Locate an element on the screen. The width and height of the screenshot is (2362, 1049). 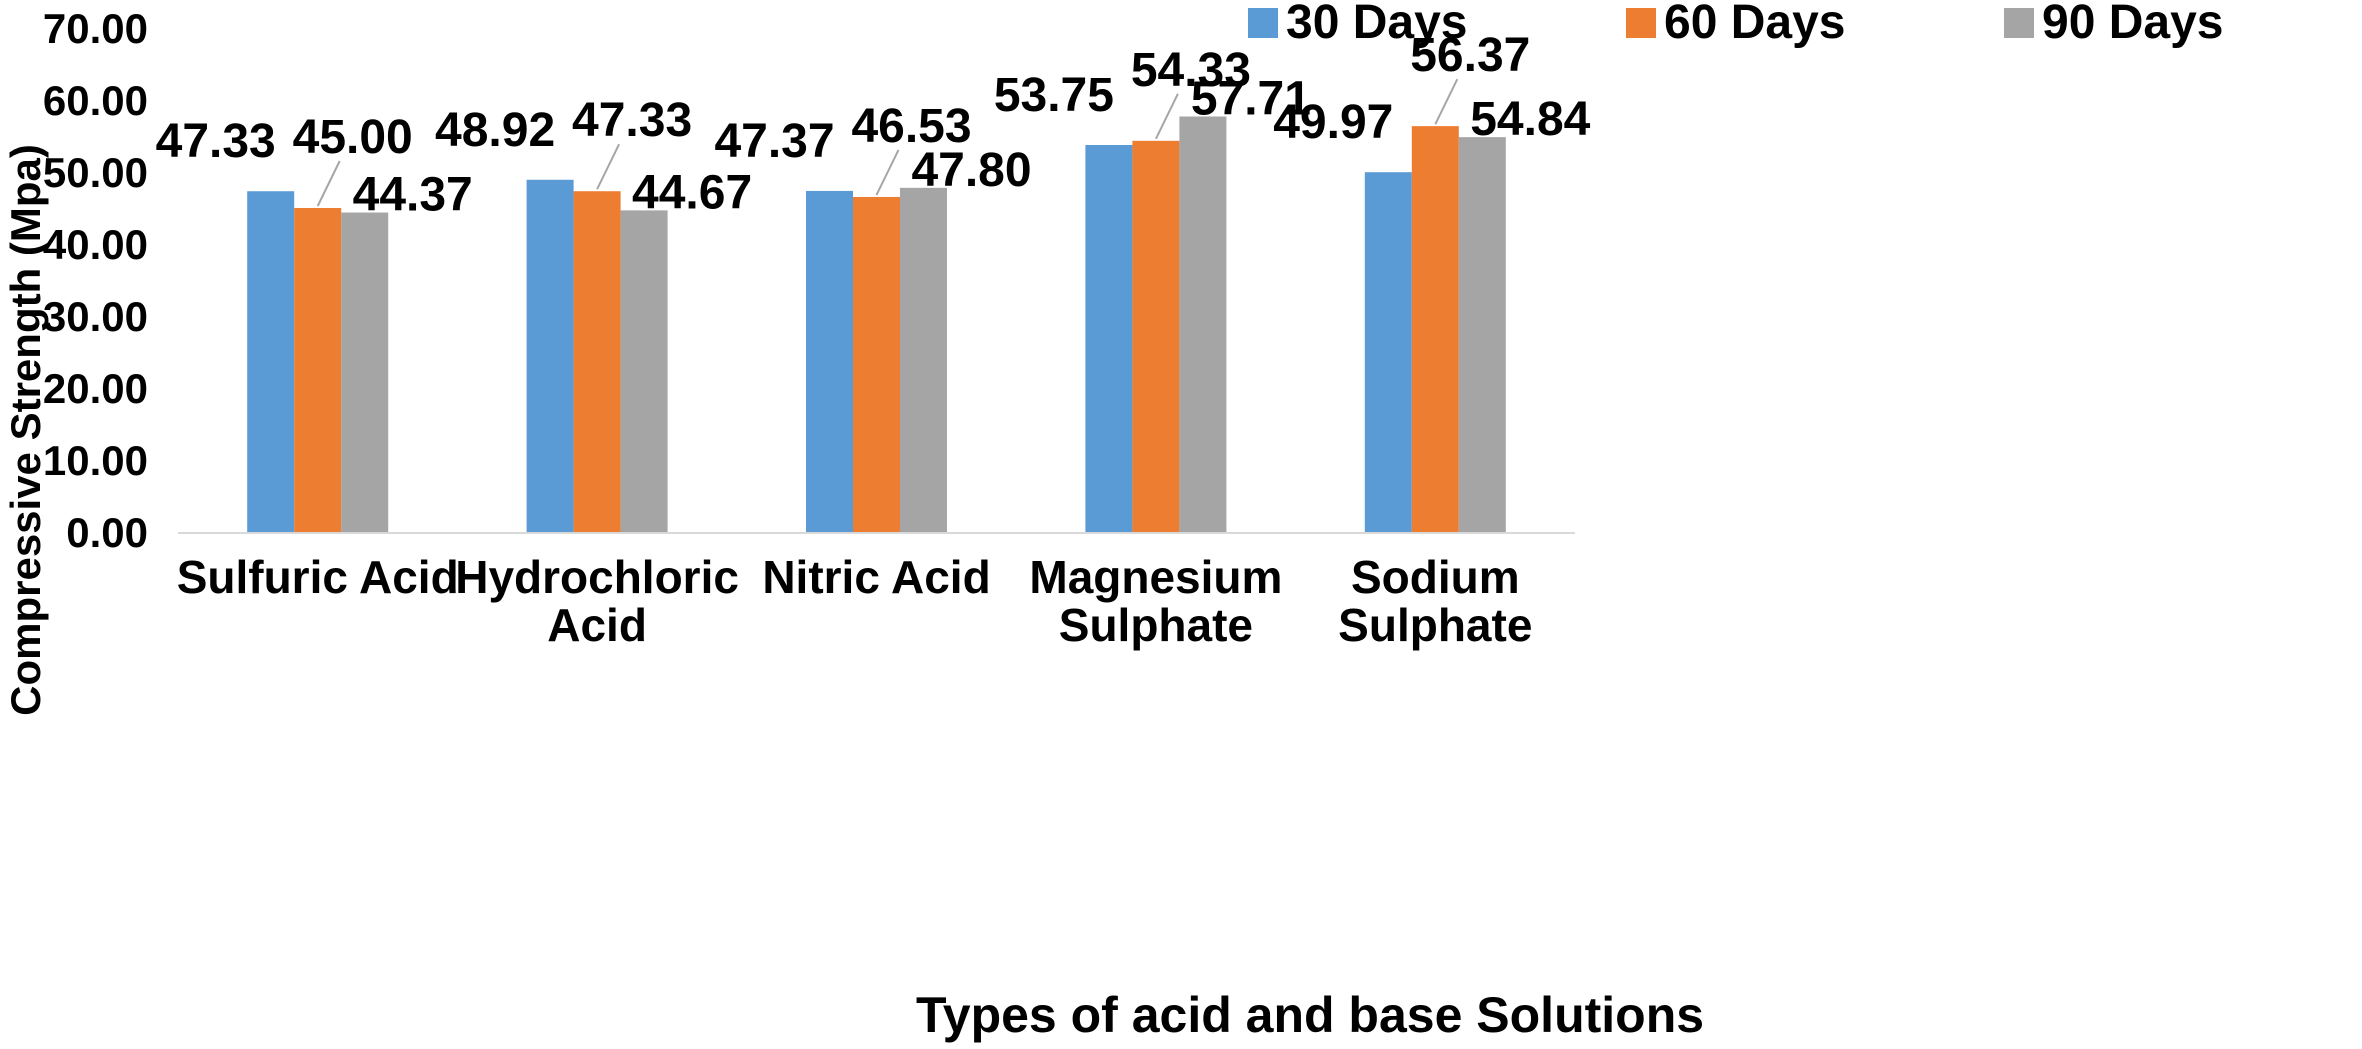
y-tick-label: 70.00 is located at coordinates (95, 28).